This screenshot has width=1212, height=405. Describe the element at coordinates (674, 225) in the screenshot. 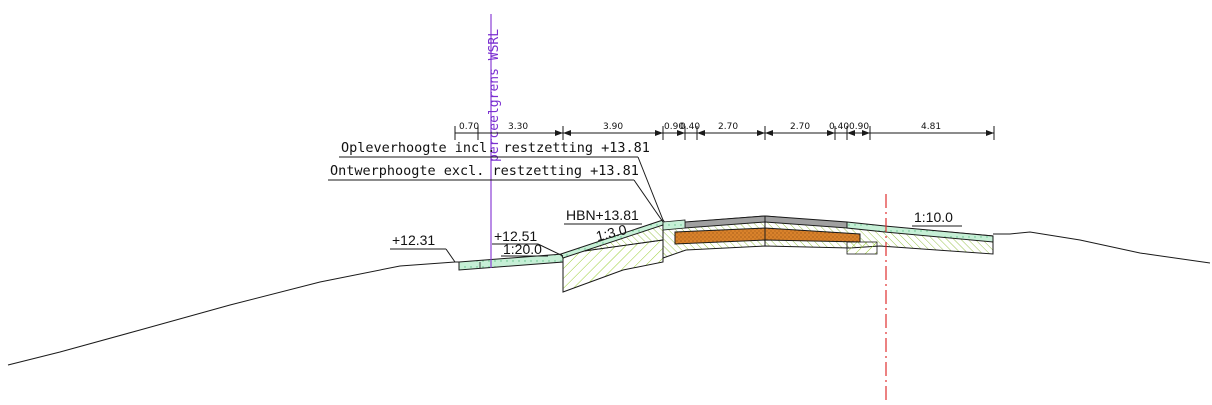

I see `shoulder-left` at that location.